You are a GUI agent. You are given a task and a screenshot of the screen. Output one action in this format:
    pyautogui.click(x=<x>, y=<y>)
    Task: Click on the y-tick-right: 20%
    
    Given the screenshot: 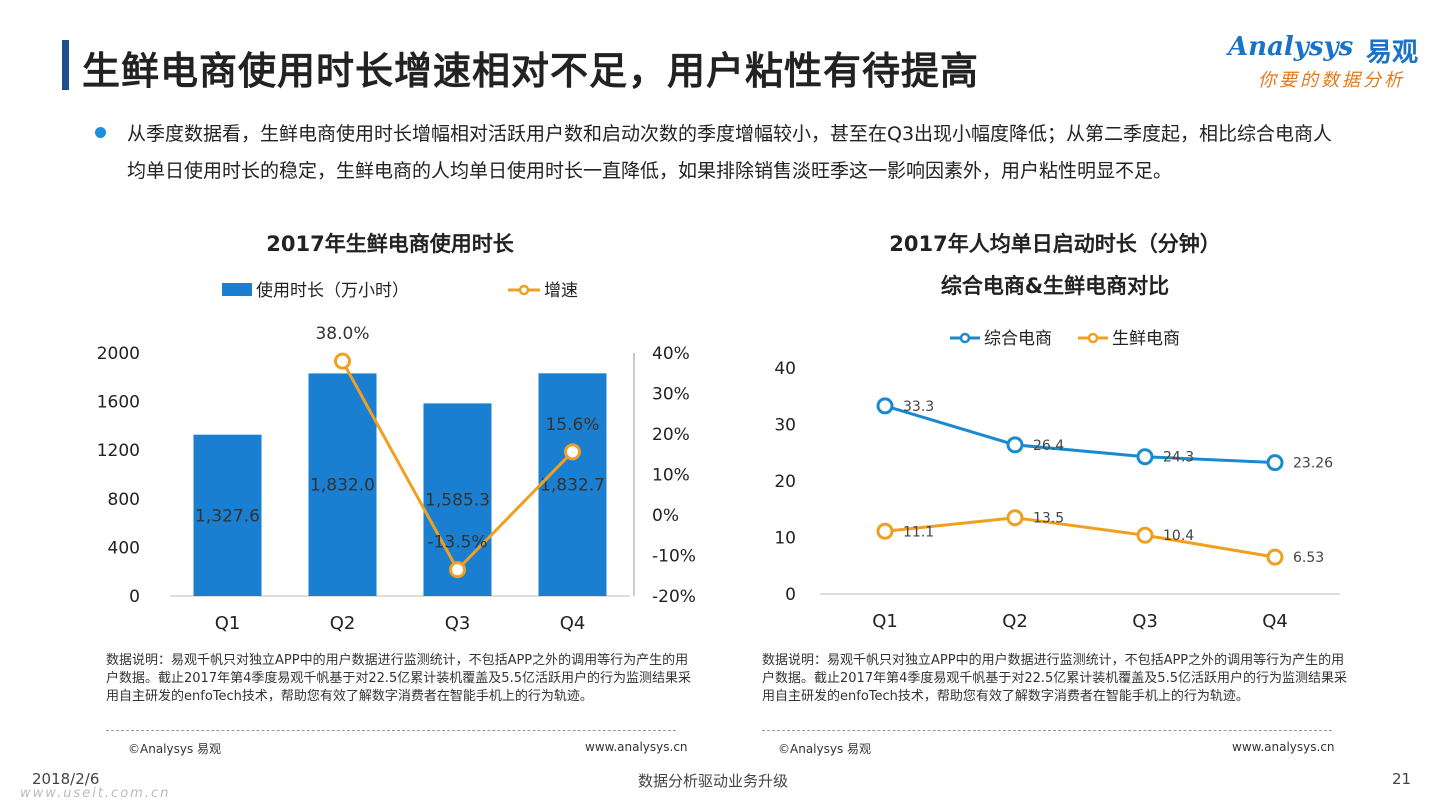 What is the action you would take?
    pyautogui.click(x=671, y=435)
    